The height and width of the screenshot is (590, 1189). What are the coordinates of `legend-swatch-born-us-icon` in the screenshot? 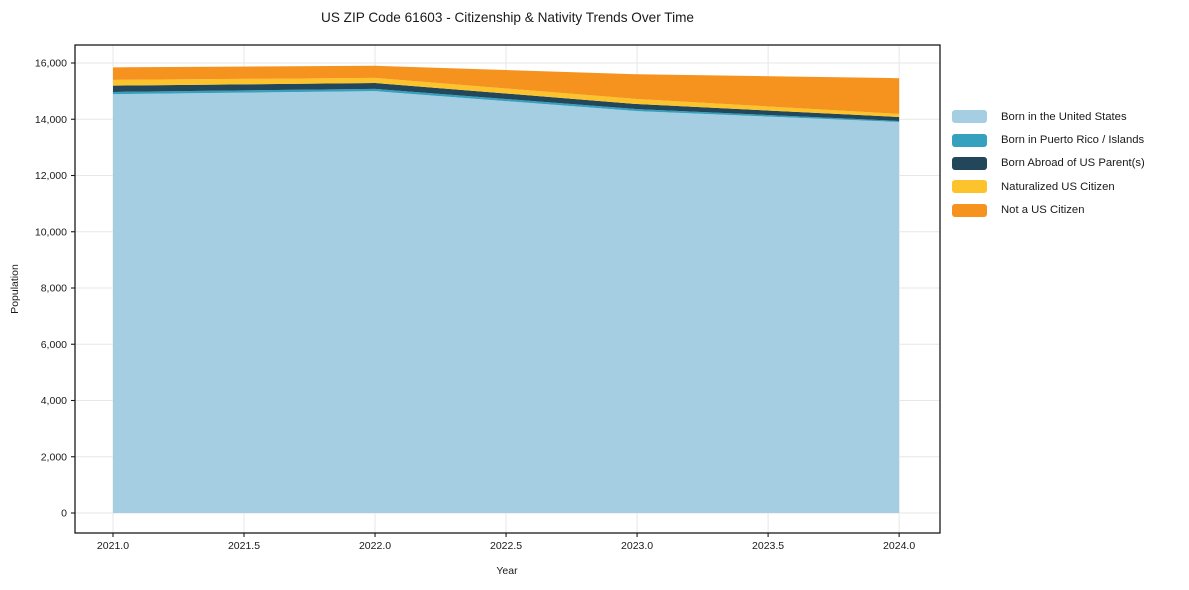 It's located at (969, 117).